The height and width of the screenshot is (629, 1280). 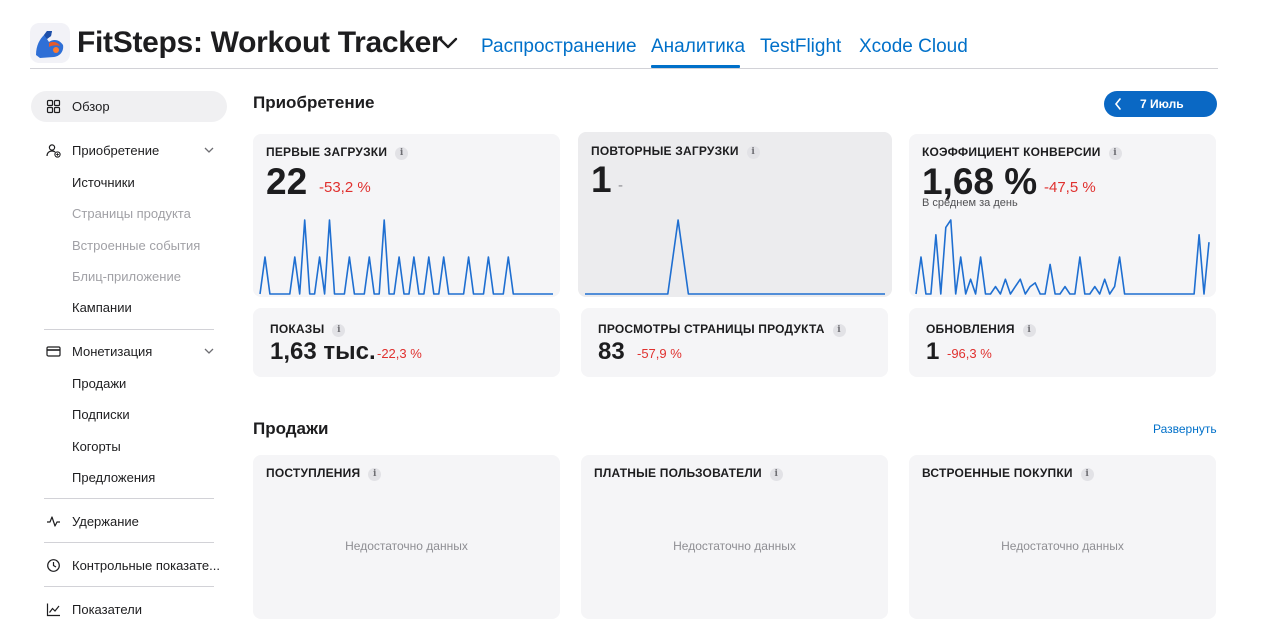 I want to click on card-title-text: ВСТРОЕННЫЕ ПОКУПКИ, so click(x=997, y=473).